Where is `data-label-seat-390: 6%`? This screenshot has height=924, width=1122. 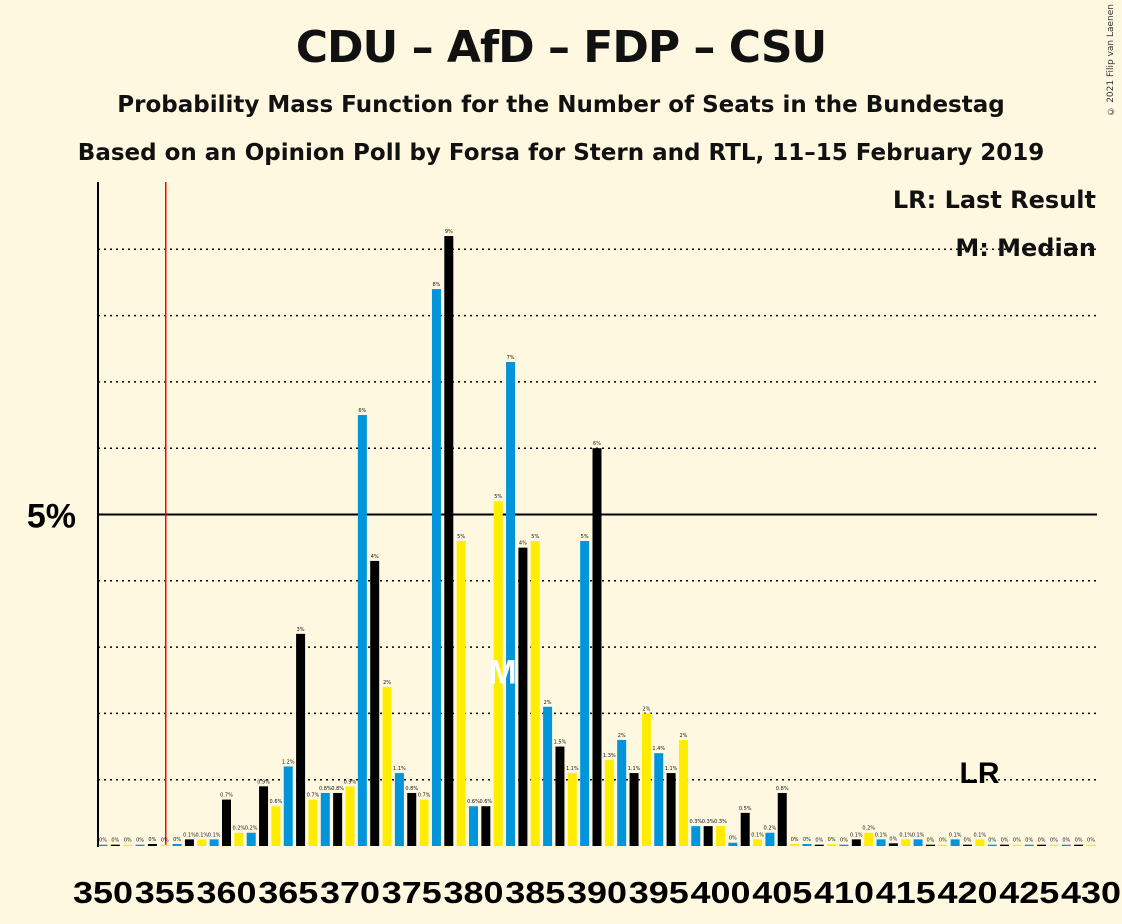 data-label-seat-390: 6% is located at coordinates (597, 444).